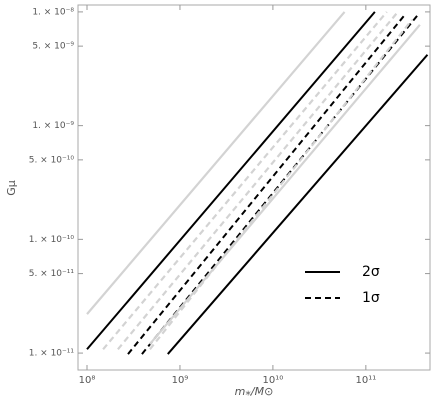 The width and height of the screenshot is (436, 400). What do you see at coordinates (52, 354) in the screenshot?
I see `y-tick-label: 1. × 10⁻¹¹` at bounding box center [52, 354].